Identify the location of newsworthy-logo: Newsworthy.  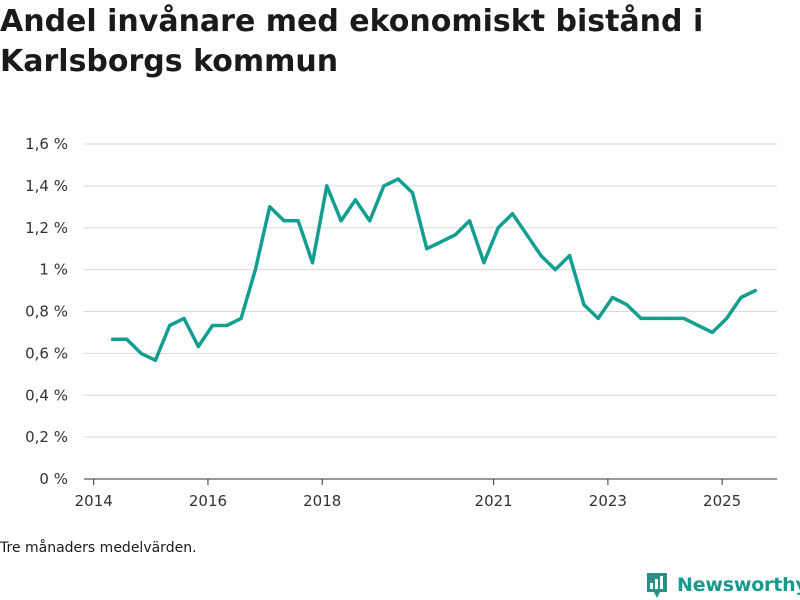
(722, 585).